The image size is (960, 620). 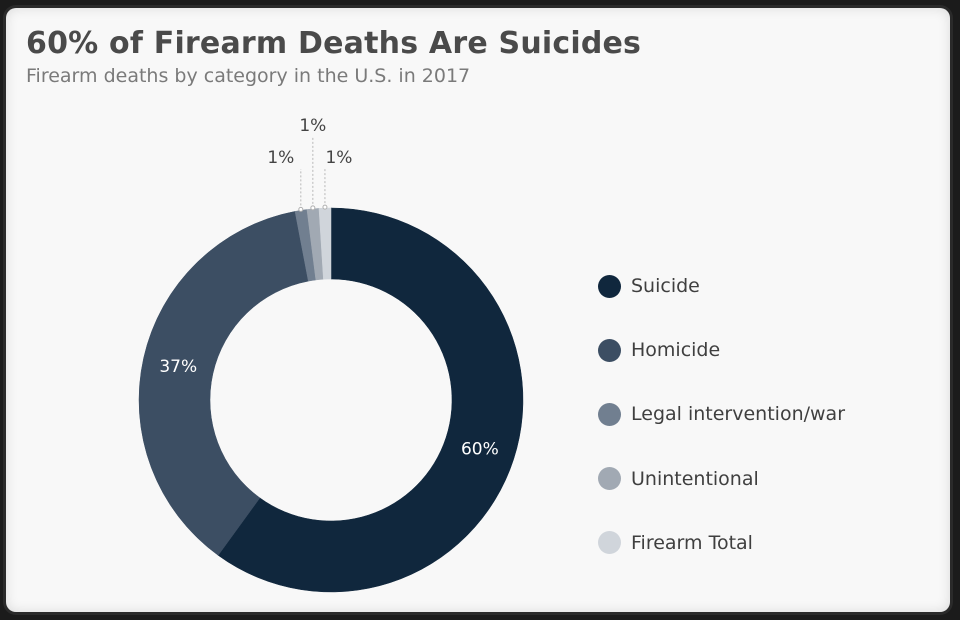 I want to click on legend-item-suicide: Suicide, so click(x=721, y=286).